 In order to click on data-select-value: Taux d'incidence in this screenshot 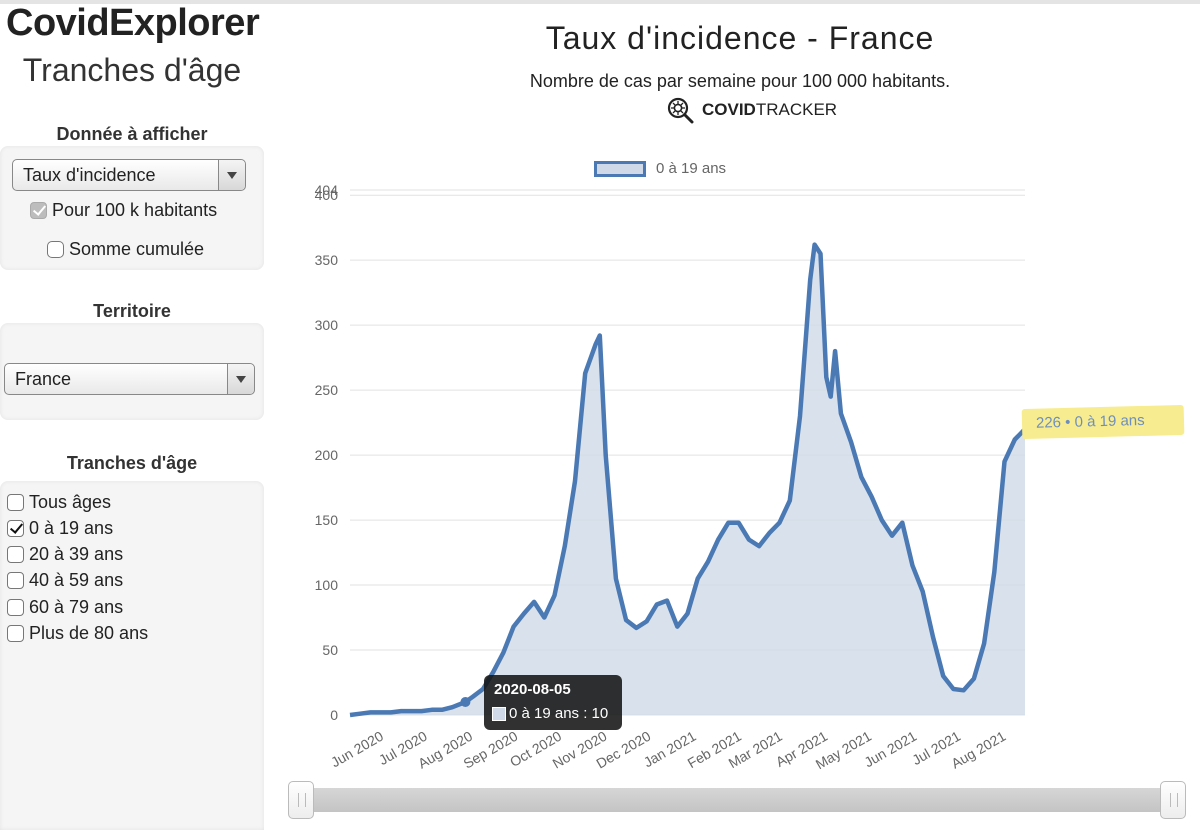, I will do `click(89, 175)`.